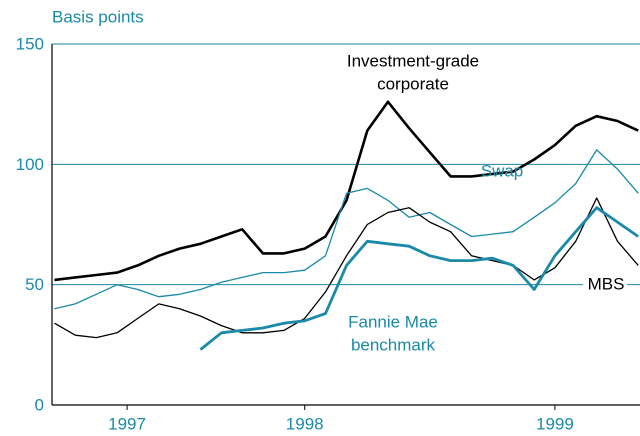 The height and width of the screenshot is (436, 640). What do you see at coordinates (413, 60) in the screenshot?
I see `annotation: Investment-grade` at bounding box center [413, 60].